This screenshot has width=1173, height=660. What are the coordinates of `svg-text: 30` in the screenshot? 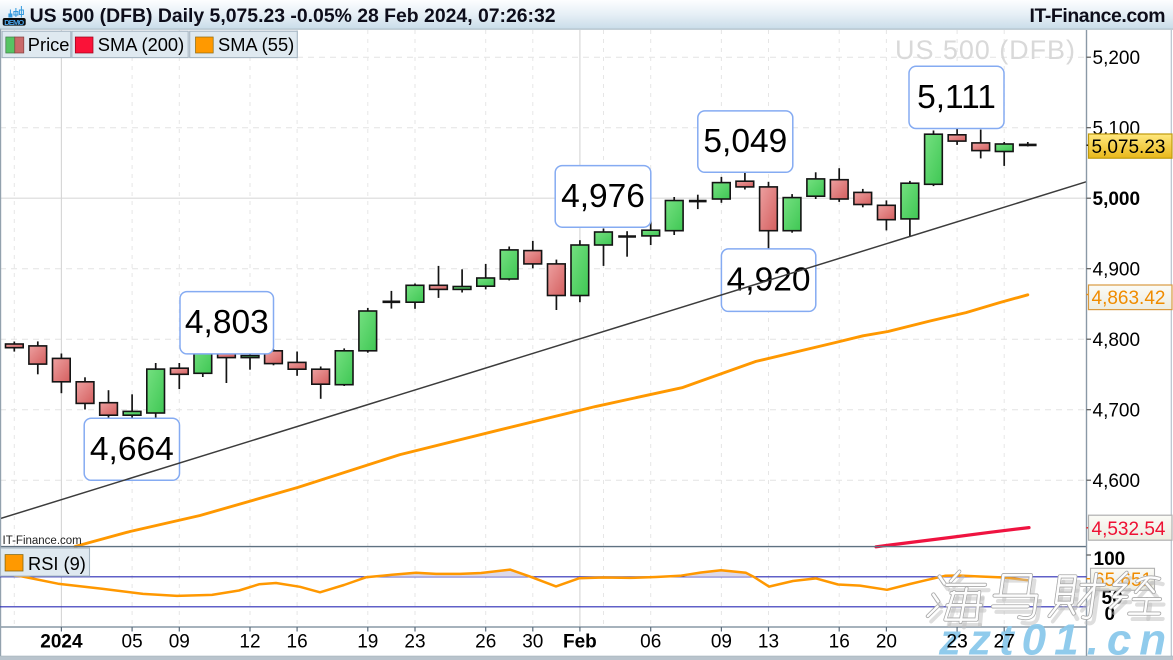 It's located at (532, 642).